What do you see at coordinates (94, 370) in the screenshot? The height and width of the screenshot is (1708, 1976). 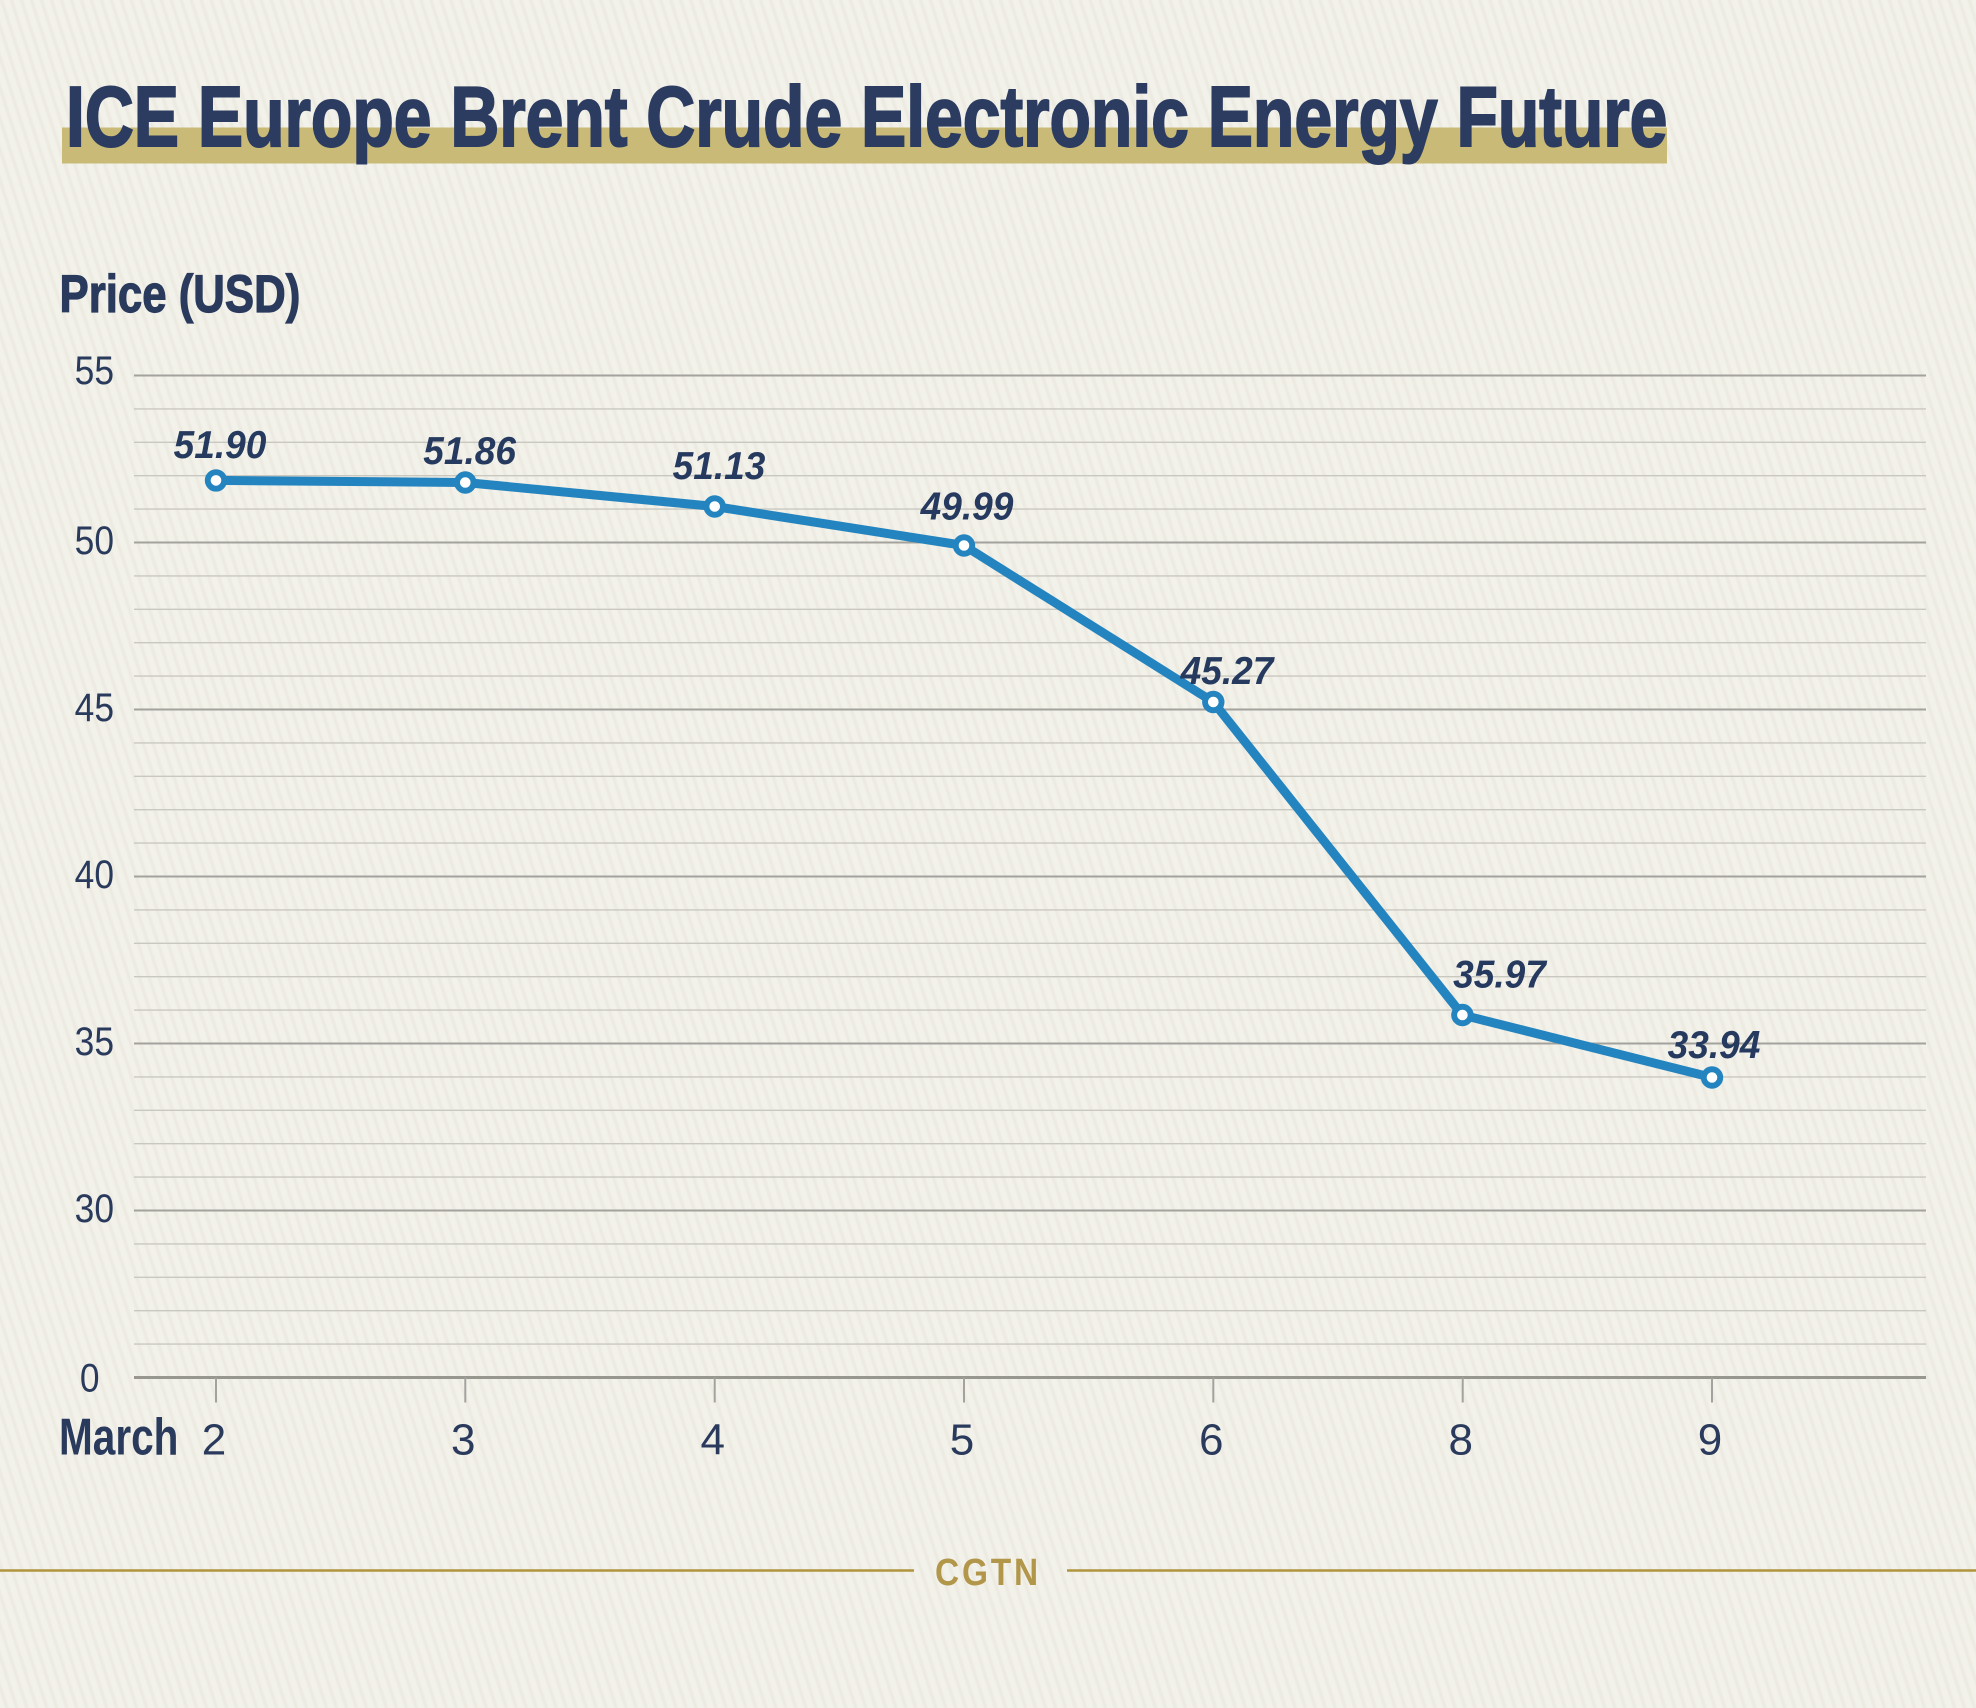 I see `svg-text: 55` at bounding box center [94, 370].